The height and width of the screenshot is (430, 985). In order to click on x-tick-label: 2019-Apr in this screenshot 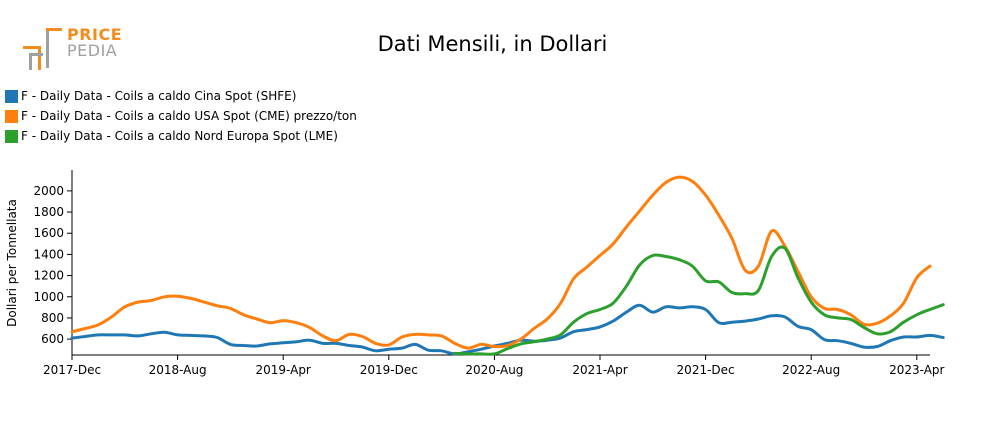, I will do `click(283, 370)`.